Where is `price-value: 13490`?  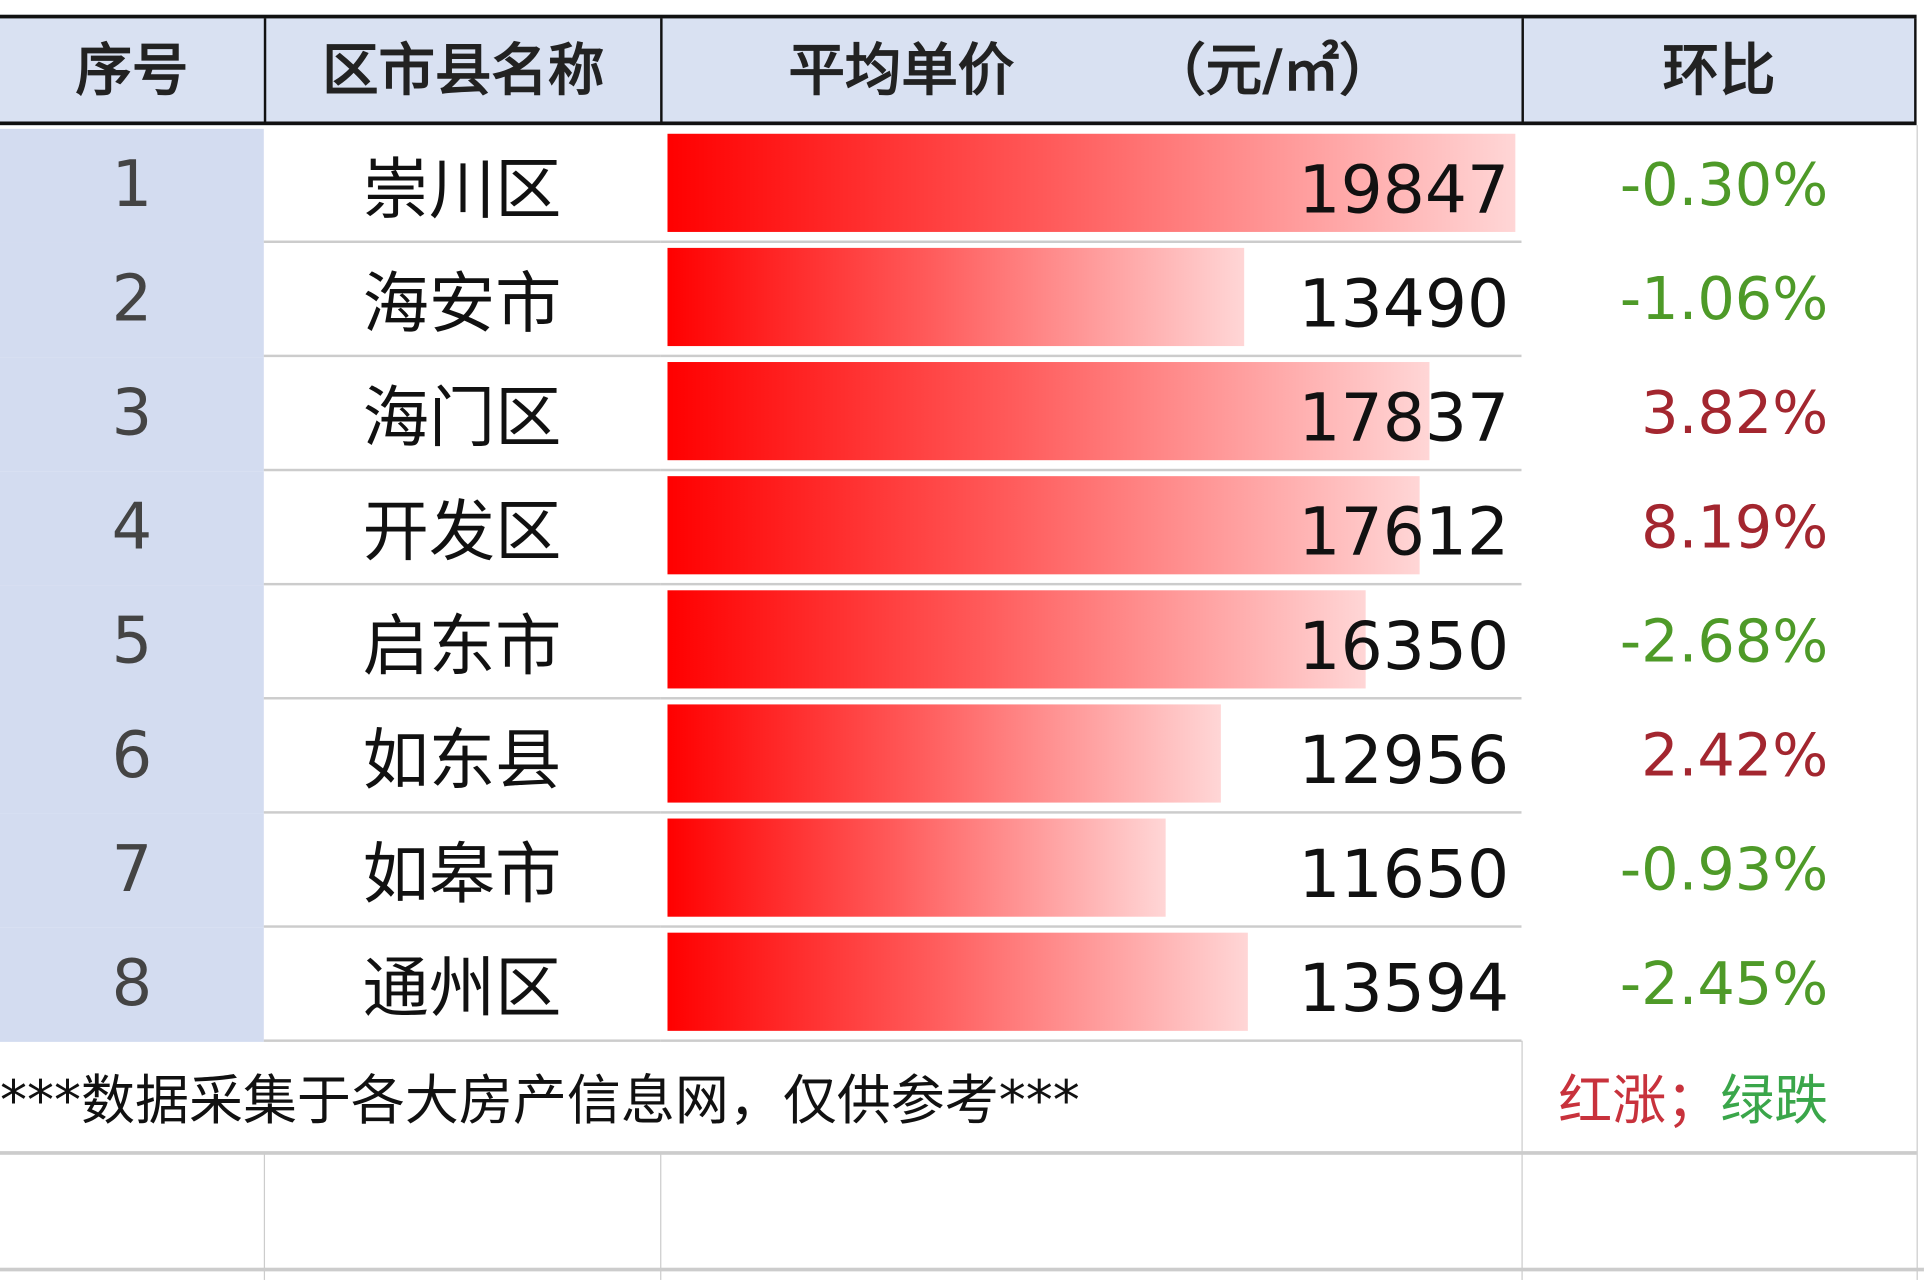
price-value: 13490 is located at coordinates (1404, 304).